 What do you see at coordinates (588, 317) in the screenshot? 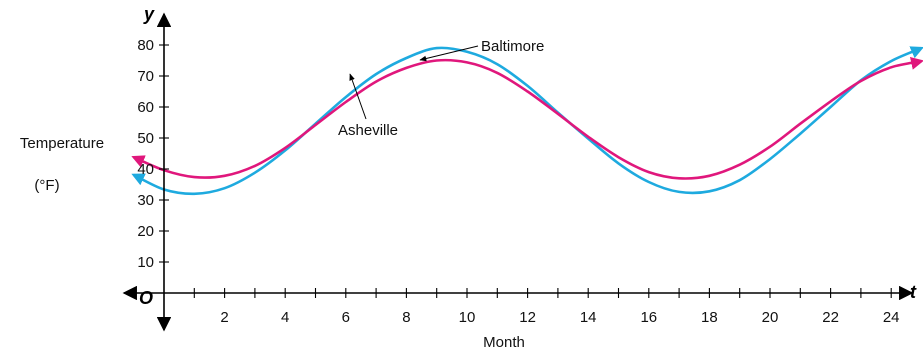
I see `x-tick-label: 14` at bounding box center [588, 317].